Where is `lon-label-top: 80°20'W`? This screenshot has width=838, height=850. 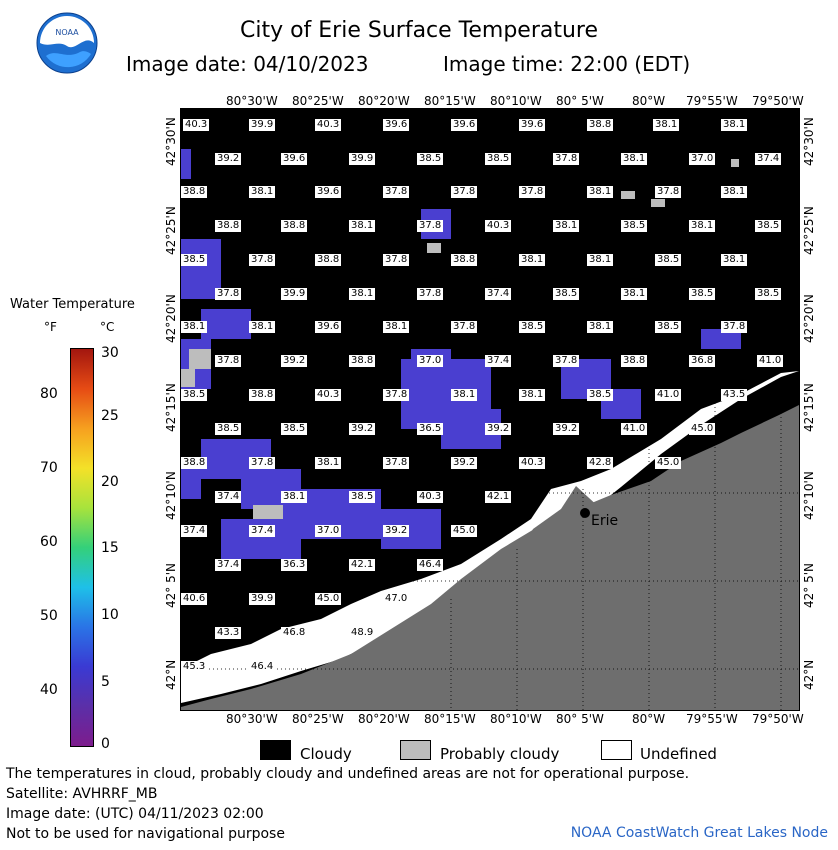 lon-label-top: 80°20'W is located at coordinates (384, 101).